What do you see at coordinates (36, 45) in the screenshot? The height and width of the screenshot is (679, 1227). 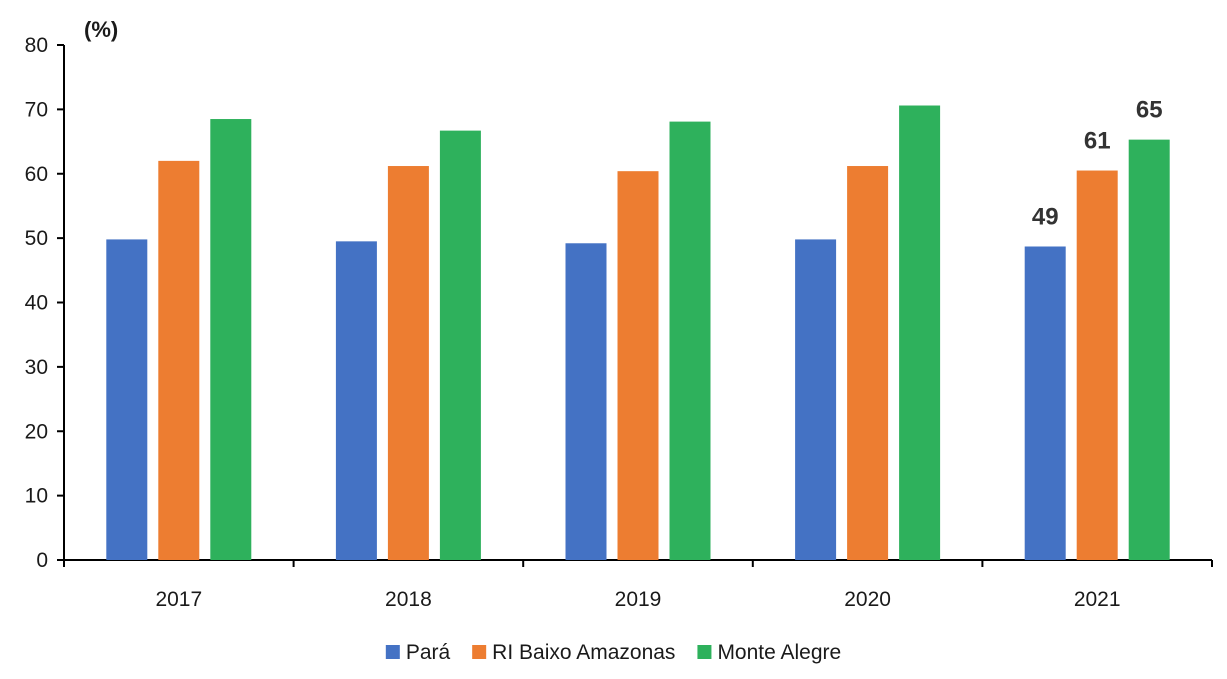 I see `y-tick-label: 80` at bounding box center [36, 45].